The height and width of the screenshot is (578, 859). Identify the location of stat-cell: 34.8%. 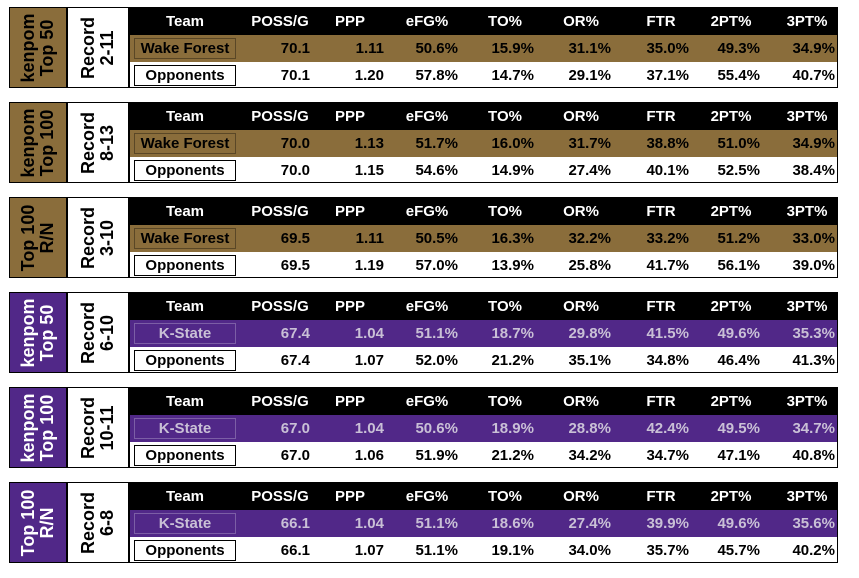
(667, 360).